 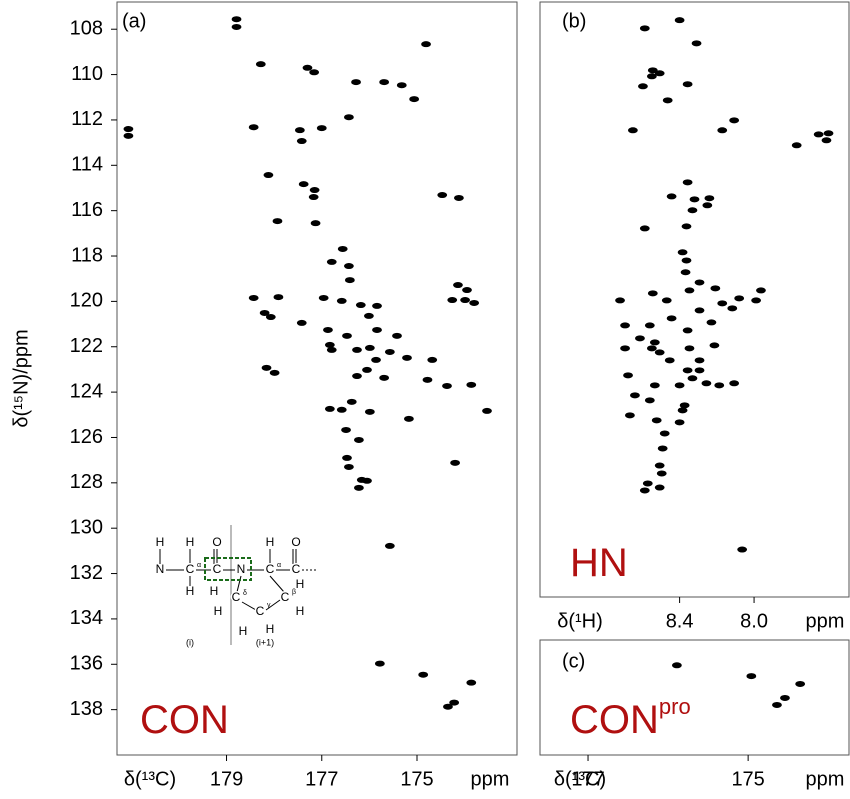 I want to click on y-tick-label: 112, so click(x=87, y=119).